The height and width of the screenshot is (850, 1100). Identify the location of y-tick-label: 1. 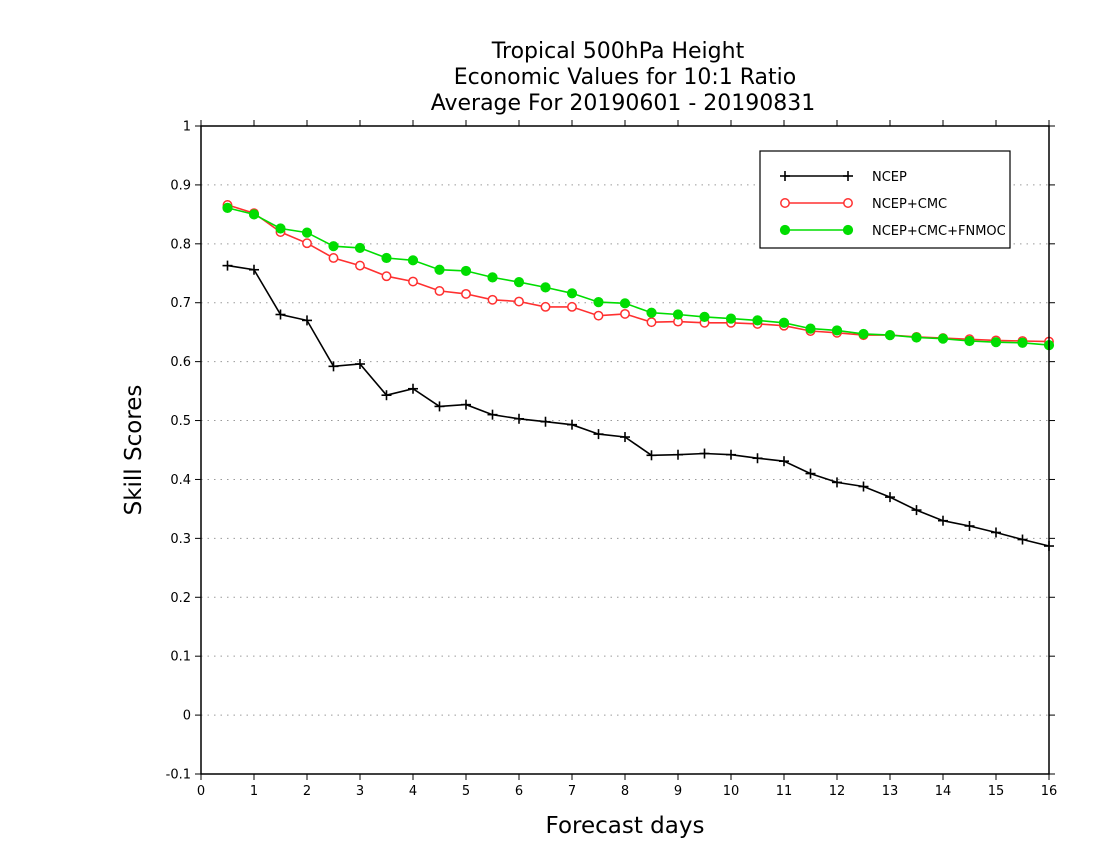
(187, 127).